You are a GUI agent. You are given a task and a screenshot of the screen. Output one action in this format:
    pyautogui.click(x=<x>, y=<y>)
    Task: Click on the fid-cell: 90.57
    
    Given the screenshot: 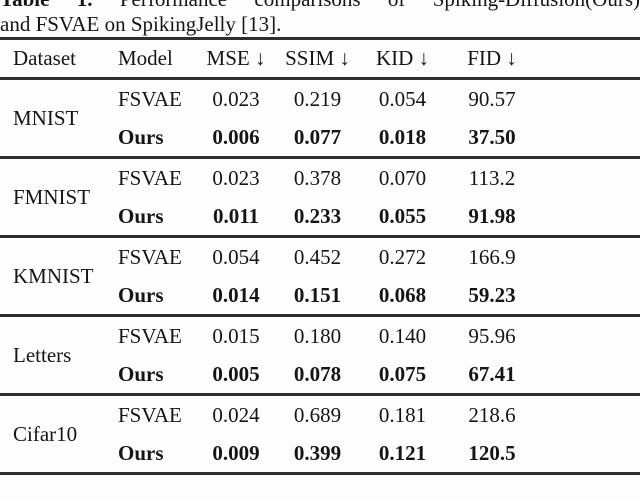 What is the action you would take?
    pyautogui.click(x=492, y=97)
    